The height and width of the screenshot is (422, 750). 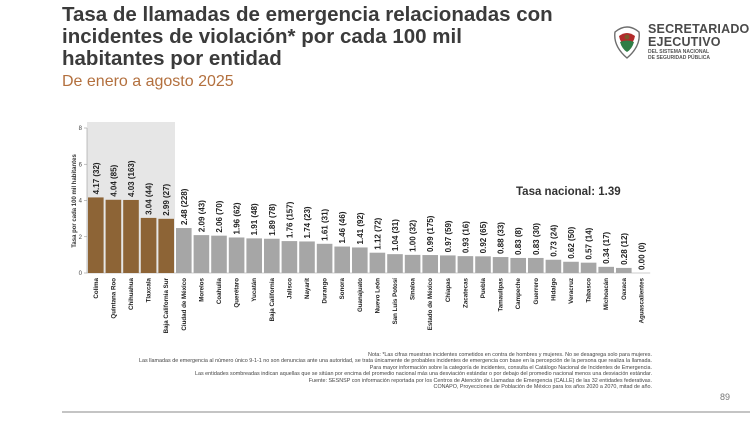 What do you see at coordinates (342, 227) in the screenshot?
I see `bar-value-label: 1.46 (46)` at bounding box center [342, 227].